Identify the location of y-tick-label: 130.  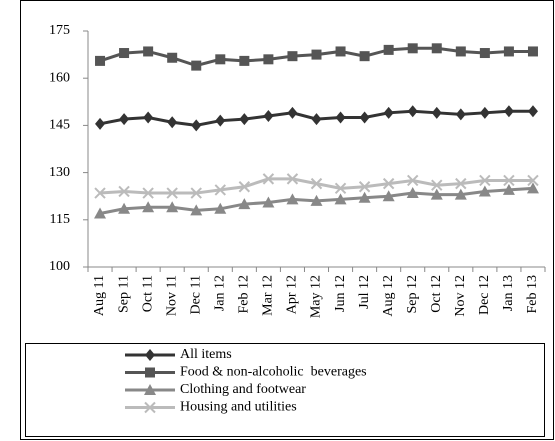
(59, 172).